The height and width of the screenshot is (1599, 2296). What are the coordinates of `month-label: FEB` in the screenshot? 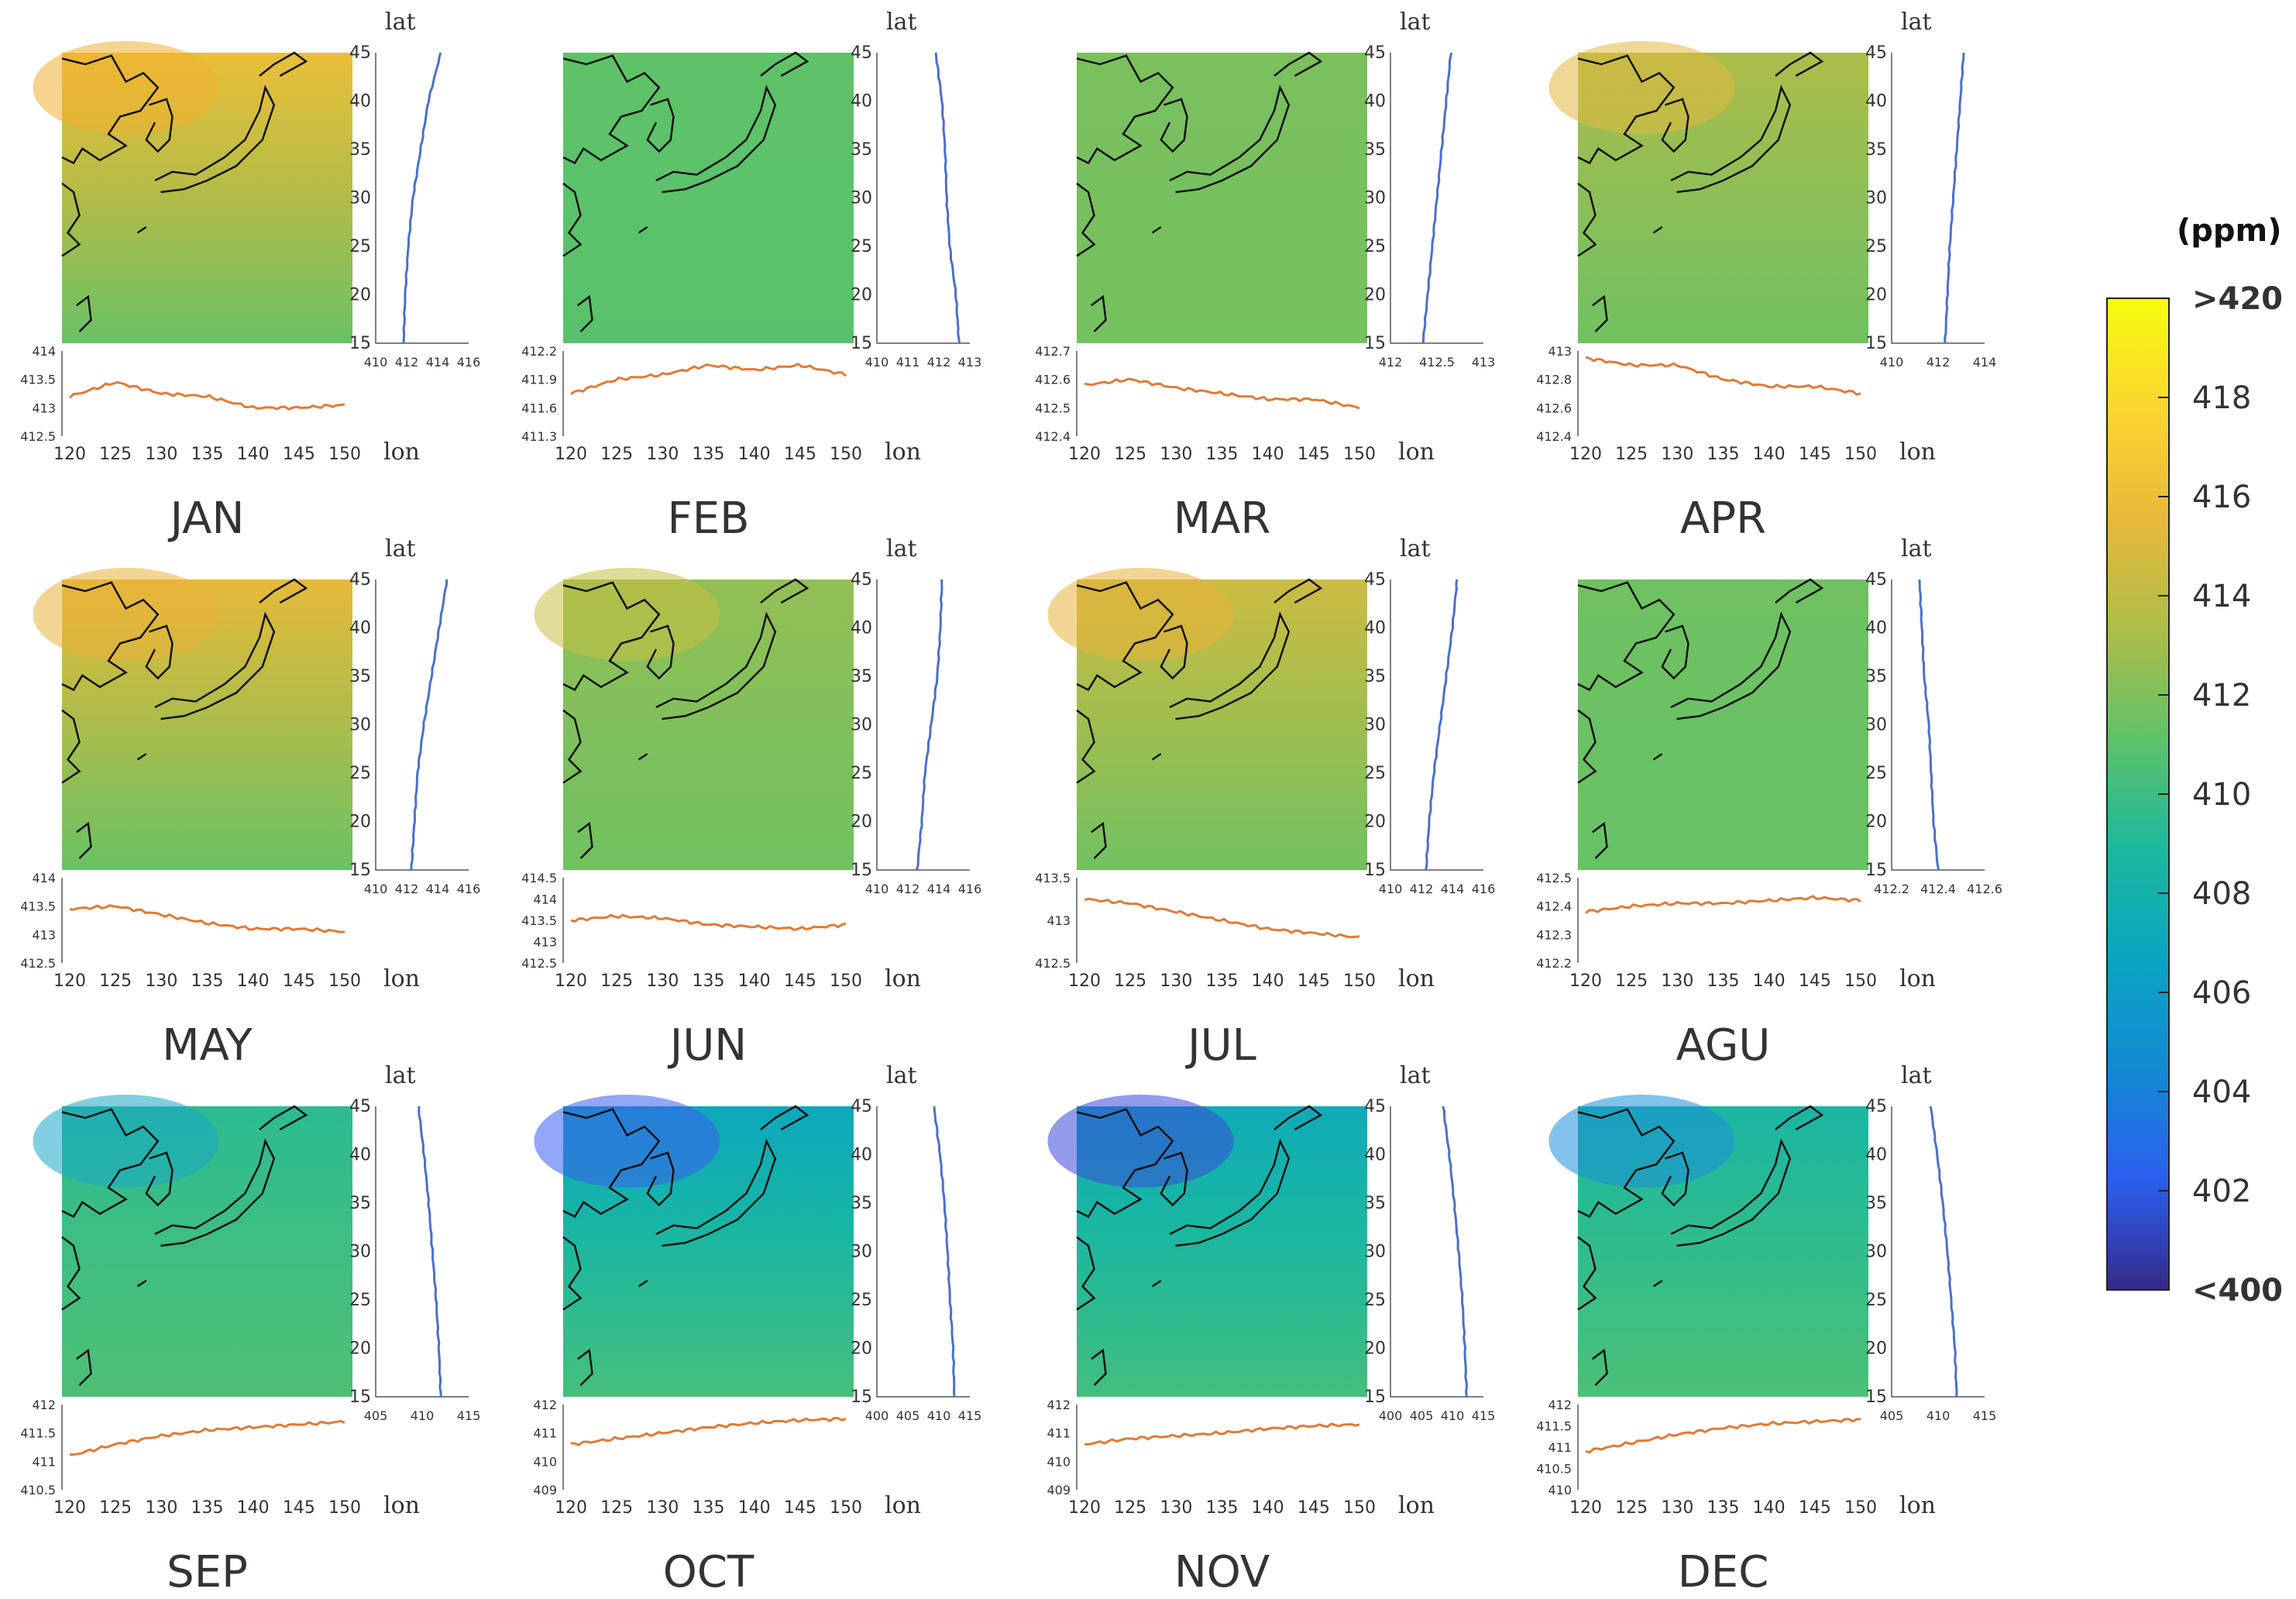 It's located at (708, 518).